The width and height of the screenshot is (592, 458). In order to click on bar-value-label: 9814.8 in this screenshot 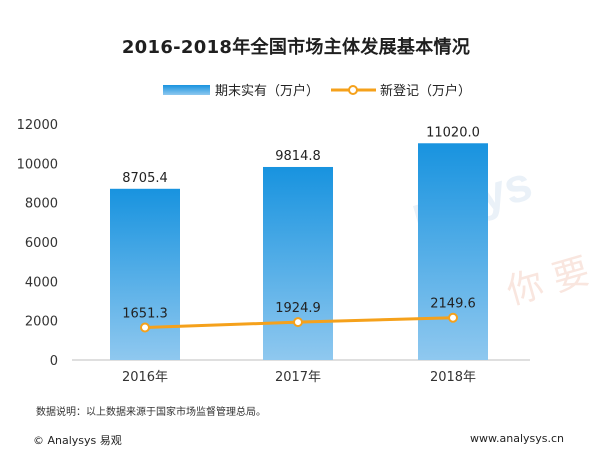, I will do `click(298, 156)`.